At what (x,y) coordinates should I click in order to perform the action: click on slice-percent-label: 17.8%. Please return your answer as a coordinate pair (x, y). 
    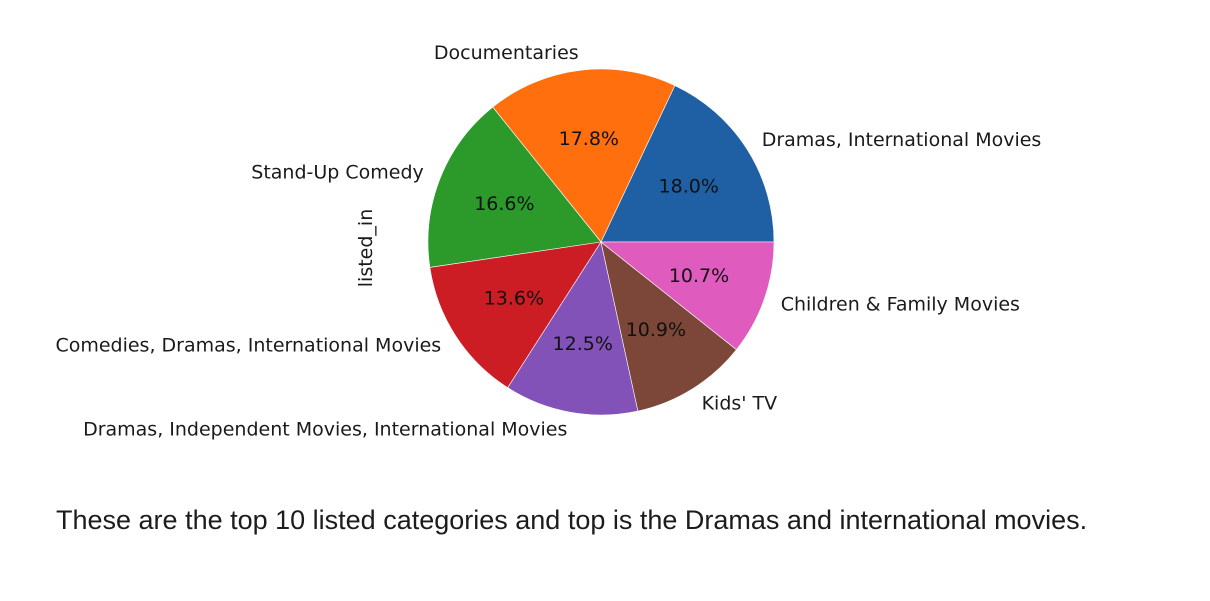
    Looking at the image, I should click on (589, 139).